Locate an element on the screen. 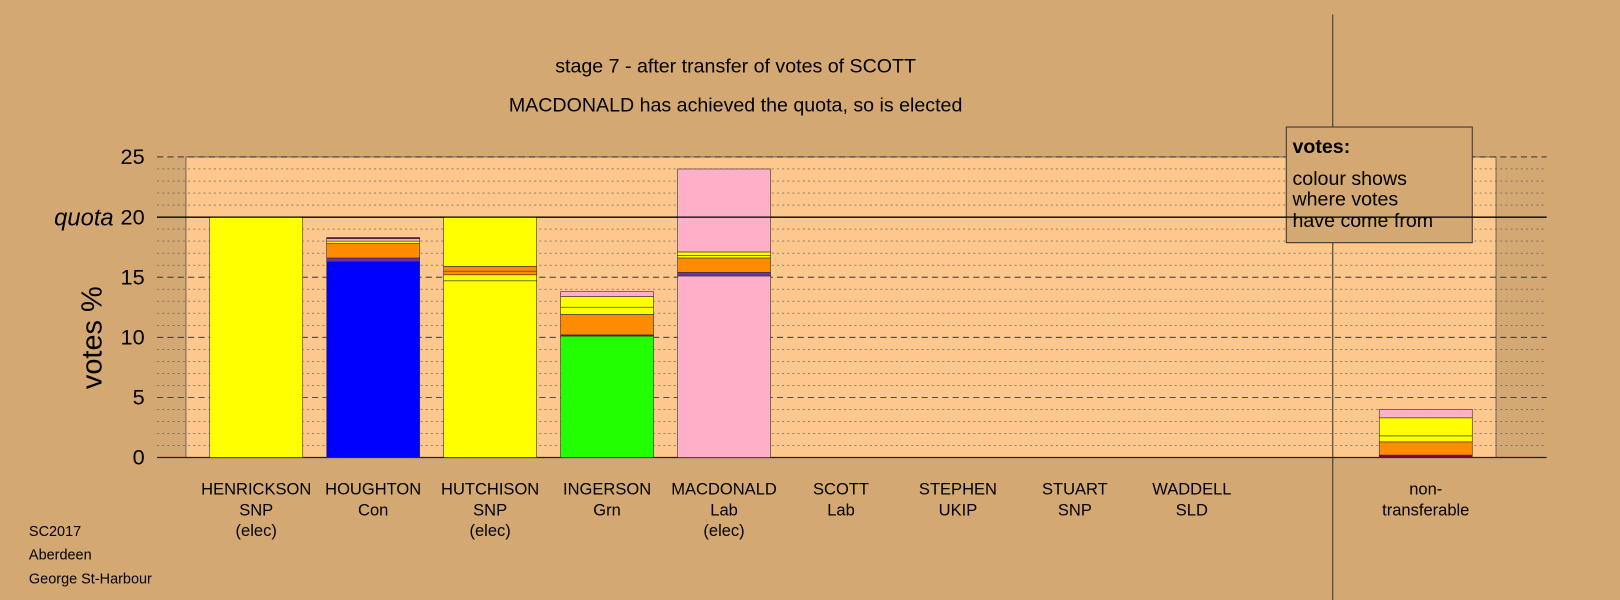 This screenshot has width=1620, height=600. legend-text: colour shows is located at coordinates (1349, 179).